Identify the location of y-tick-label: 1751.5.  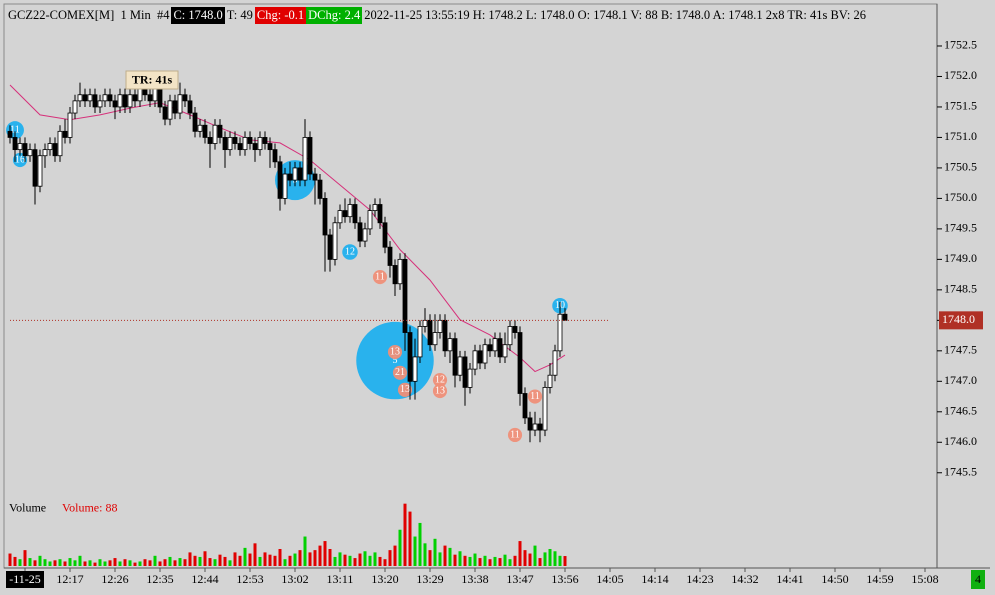
(960, 106).